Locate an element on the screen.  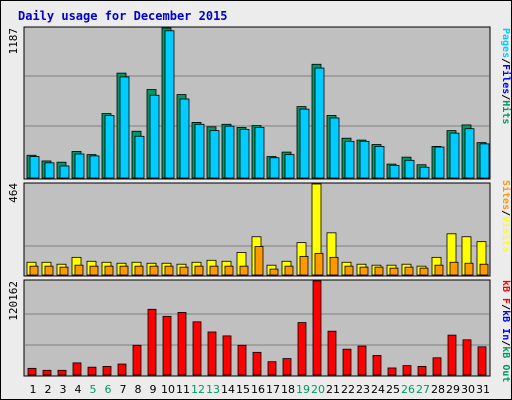
day-label: 10 is located at coordinates (168, 389).